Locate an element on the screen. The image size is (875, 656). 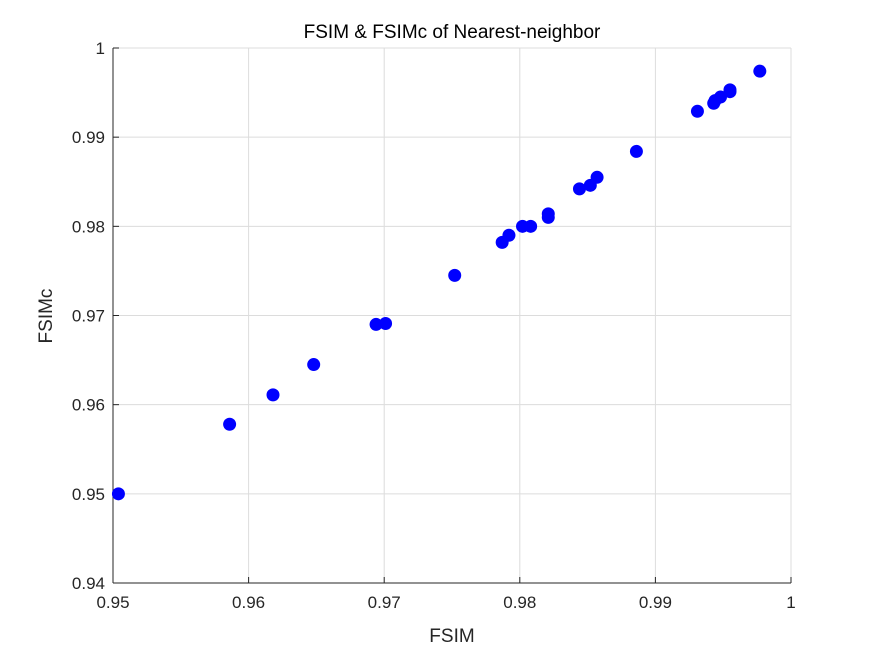
x-tick-label: 0.99 is located at coordinates (655, 602).